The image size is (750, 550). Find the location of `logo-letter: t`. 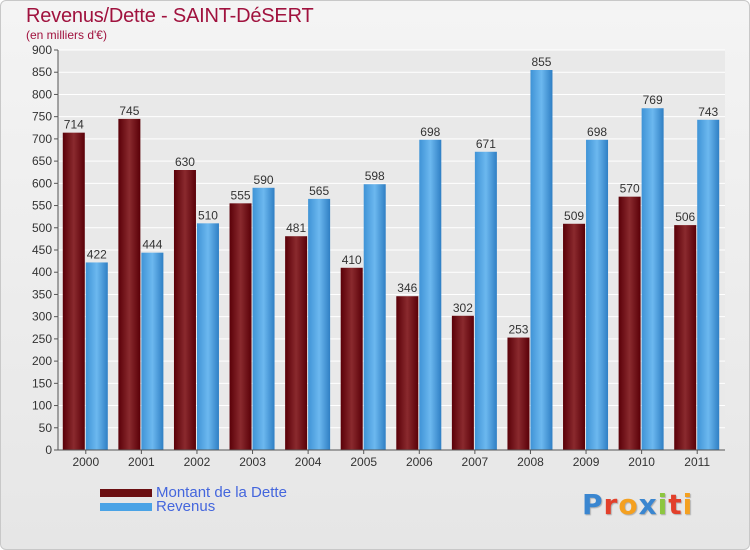

logo-letter: t is located at coordinates (675, 504).